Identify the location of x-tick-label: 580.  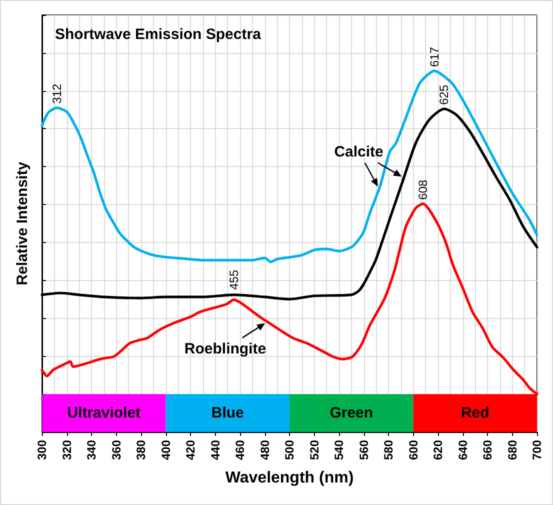
(389, 450).